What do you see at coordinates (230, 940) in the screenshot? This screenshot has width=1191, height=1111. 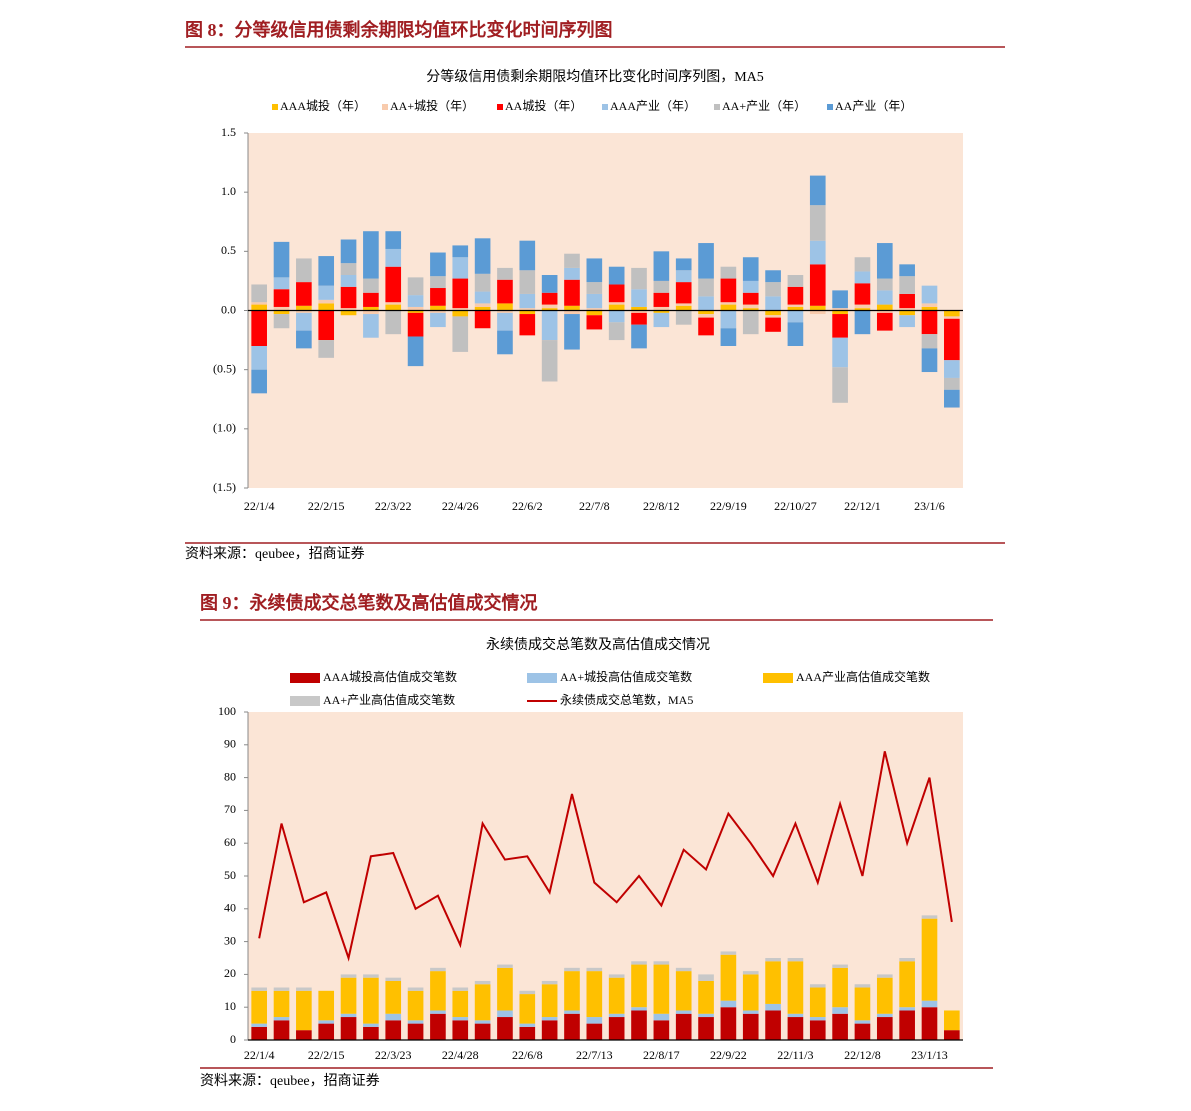 I see `y-tick-label: 30` at bounding box center [230, 940].